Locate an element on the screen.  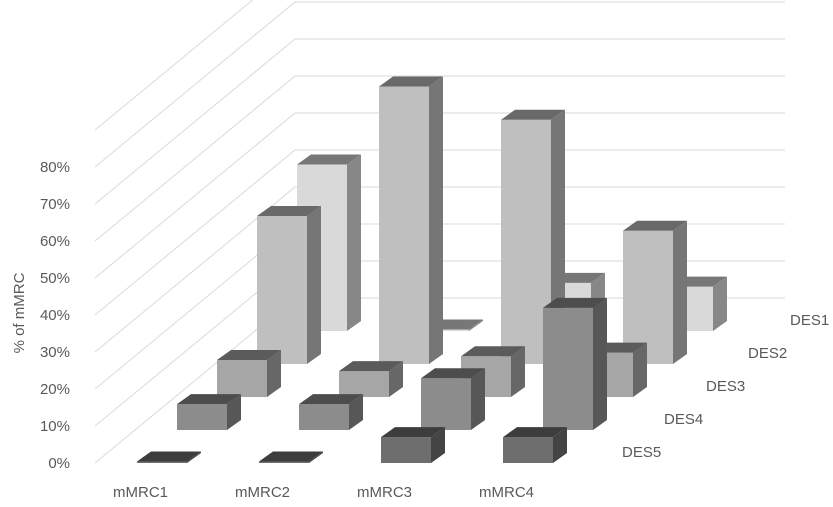
series-label: DES3 is located at coordinates (725, 386).